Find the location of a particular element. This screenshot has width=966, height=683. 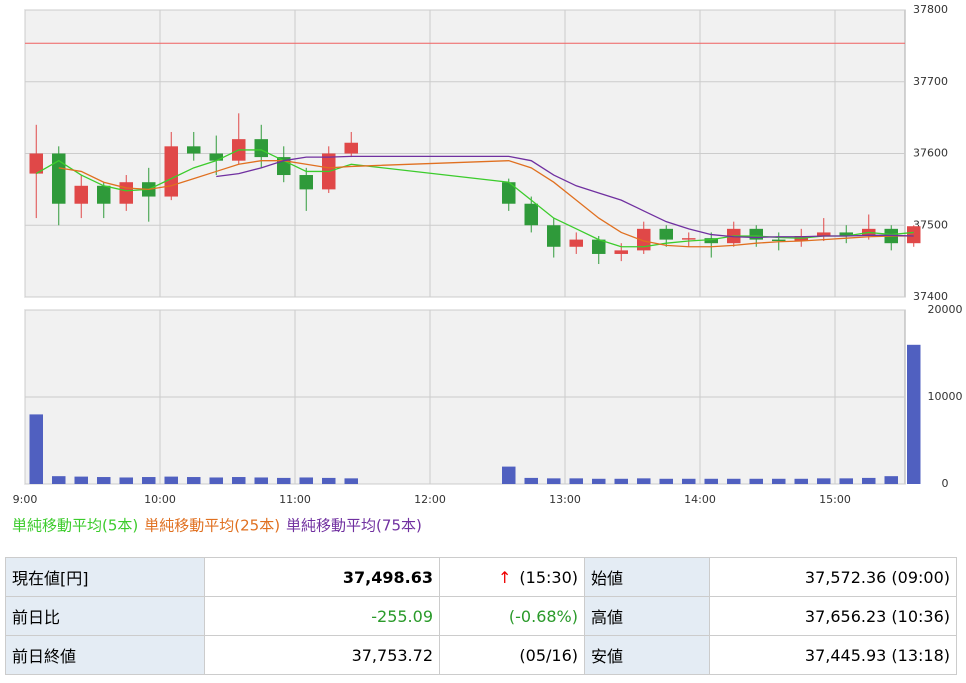

cell-text: 前日終値 is located at coordinates (44, 656).